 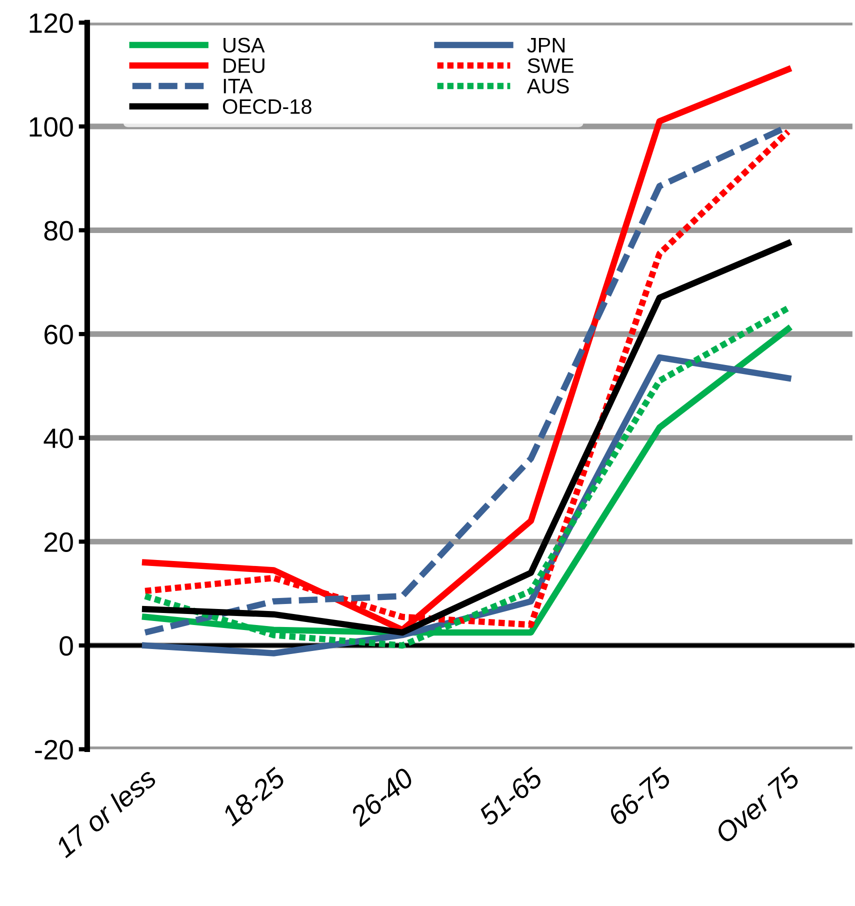 What do you see at coordinates (238, 86) in the screenshot?
I see `legend-label: ITA` at bounding box center [238, 86].